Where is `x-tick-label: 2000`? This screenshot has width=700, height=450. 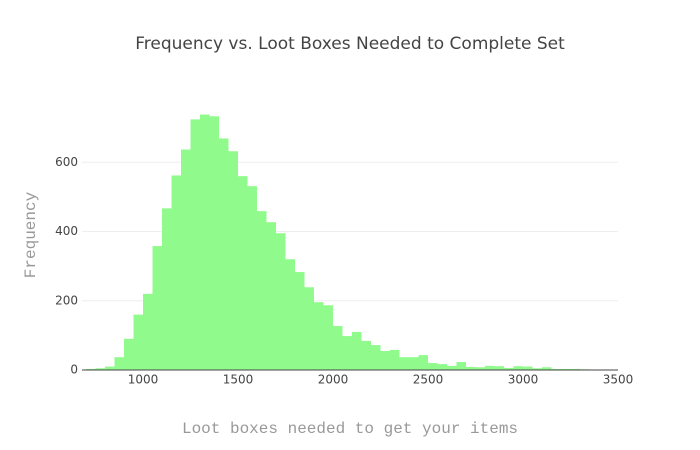
x-tick-label: 2000 is located at coordinates (333, 380).